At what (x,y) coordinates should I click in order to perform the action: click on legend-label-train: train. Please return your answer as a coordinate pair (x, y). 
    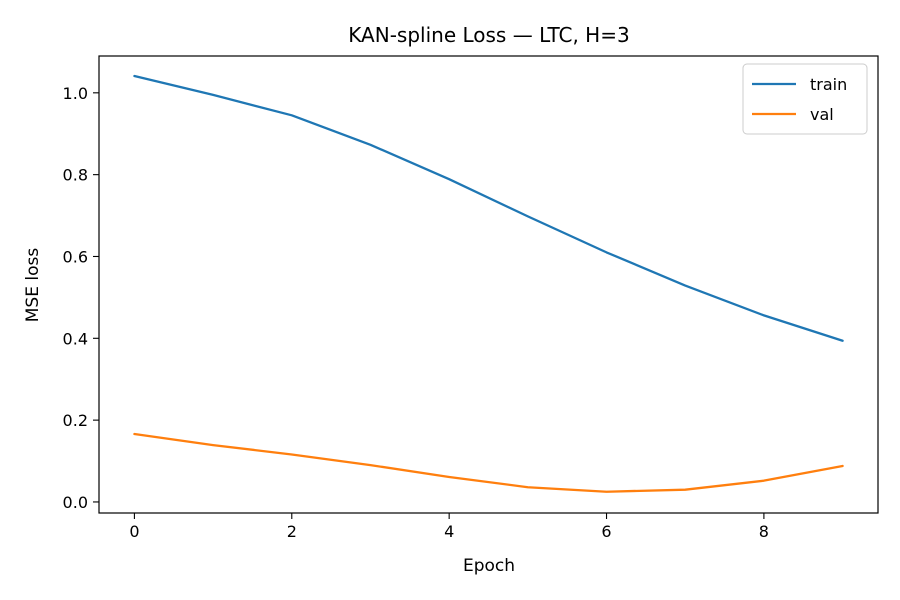
    Looking at the image, I should click on (828, 84).